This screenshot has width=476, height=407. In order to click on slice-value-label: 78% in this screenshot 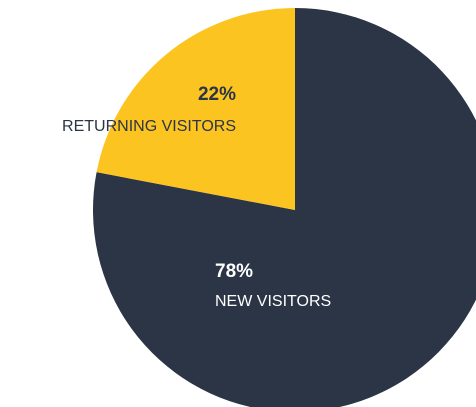, I will do `click(234, 271)`.